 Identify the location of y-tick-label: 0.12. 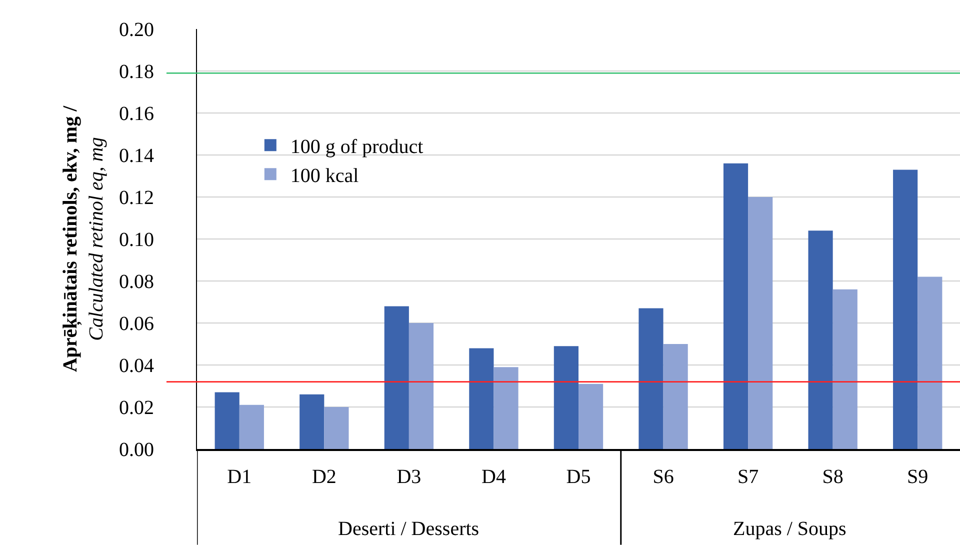
(136, 198).